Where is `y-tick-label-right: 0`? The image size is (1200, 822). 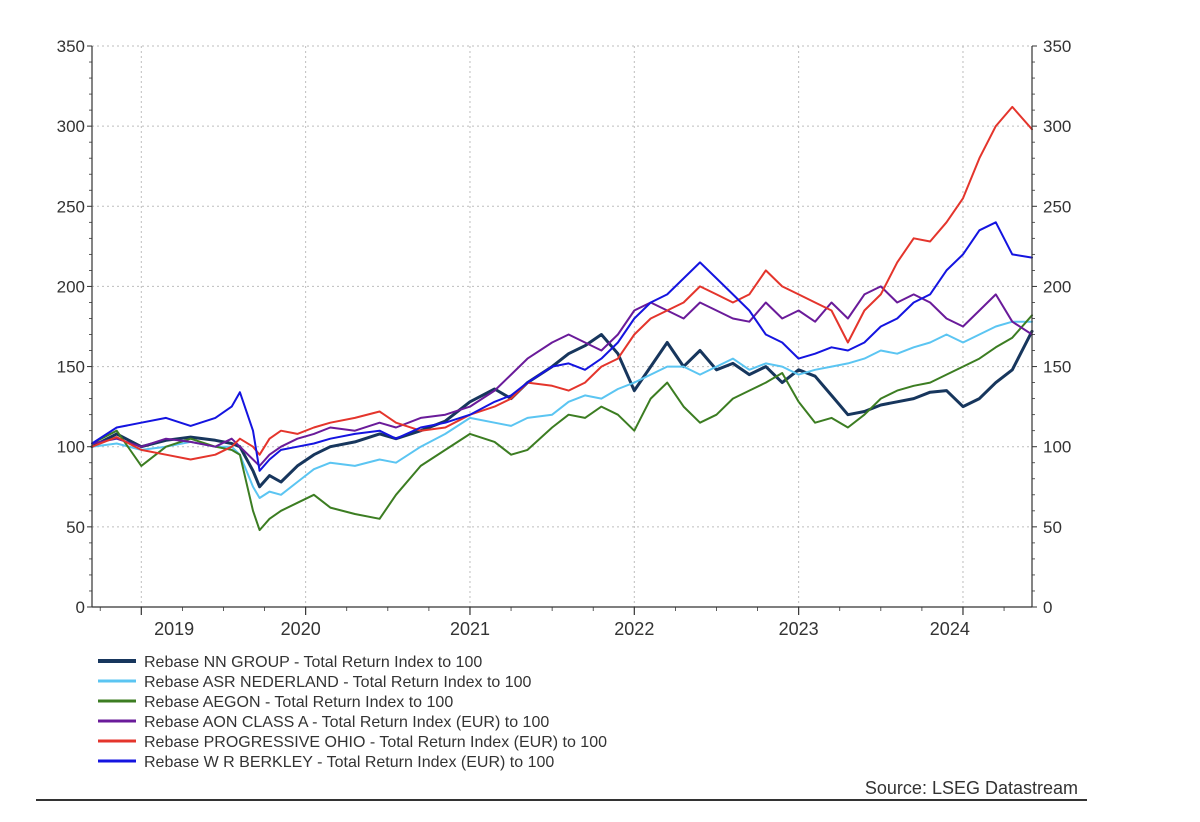 y-tick-label-right: 0 is located at coordinates (1047, 607).